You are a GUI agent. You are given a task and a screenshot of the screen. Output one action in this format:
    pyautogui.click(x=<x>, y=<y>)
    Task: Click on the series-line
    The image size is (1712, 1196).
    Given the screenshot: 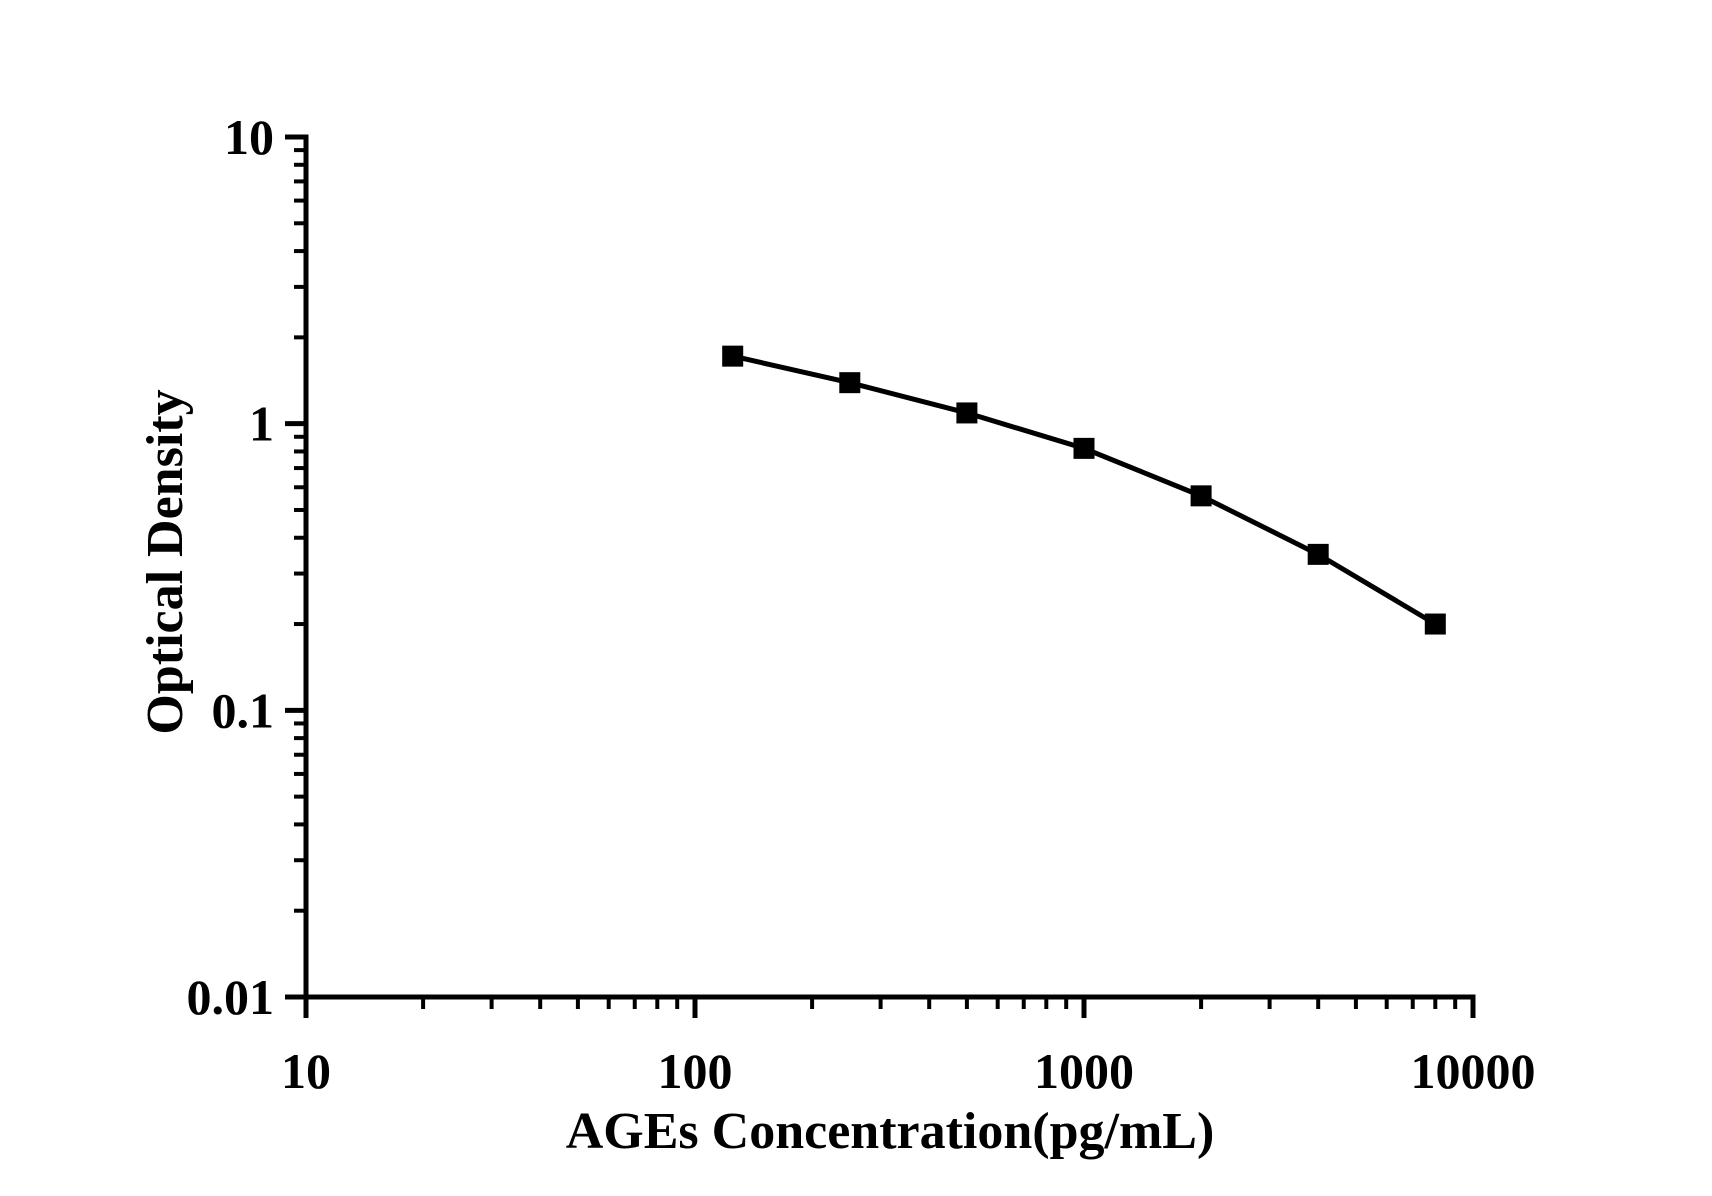 What is the action you would take?
    pyautogui.click(x=1084, y=490)
    